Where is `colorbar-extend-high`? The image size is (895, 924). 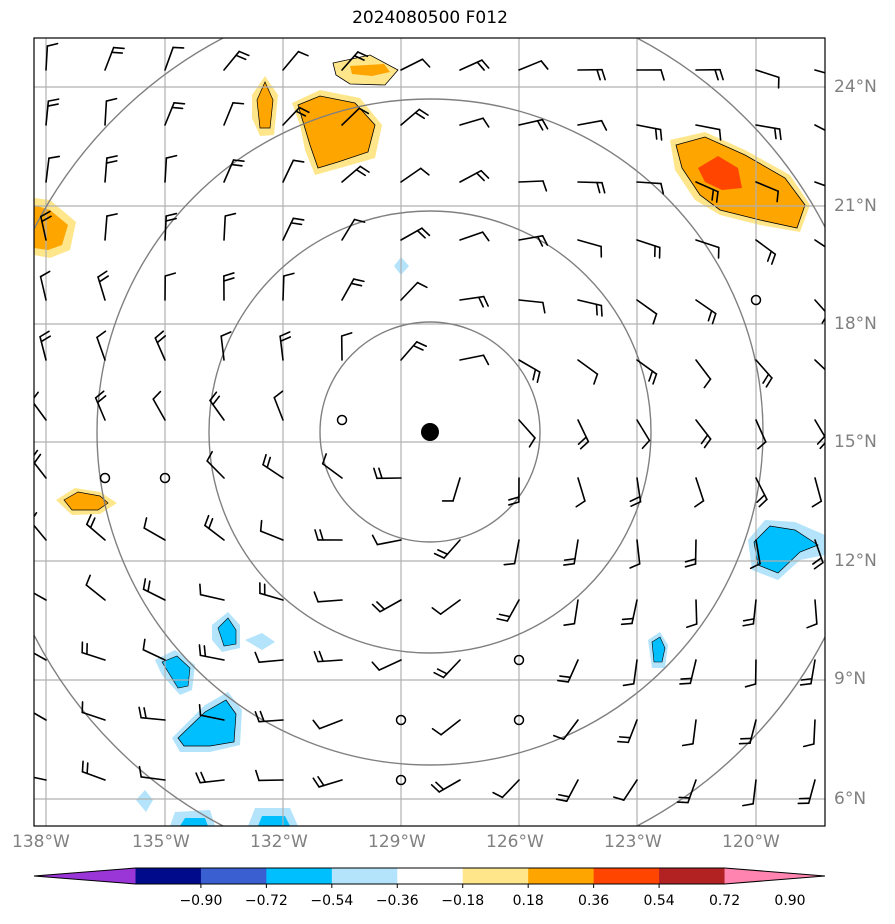
colorbar-extend-high is located at coordinates (774, 876).